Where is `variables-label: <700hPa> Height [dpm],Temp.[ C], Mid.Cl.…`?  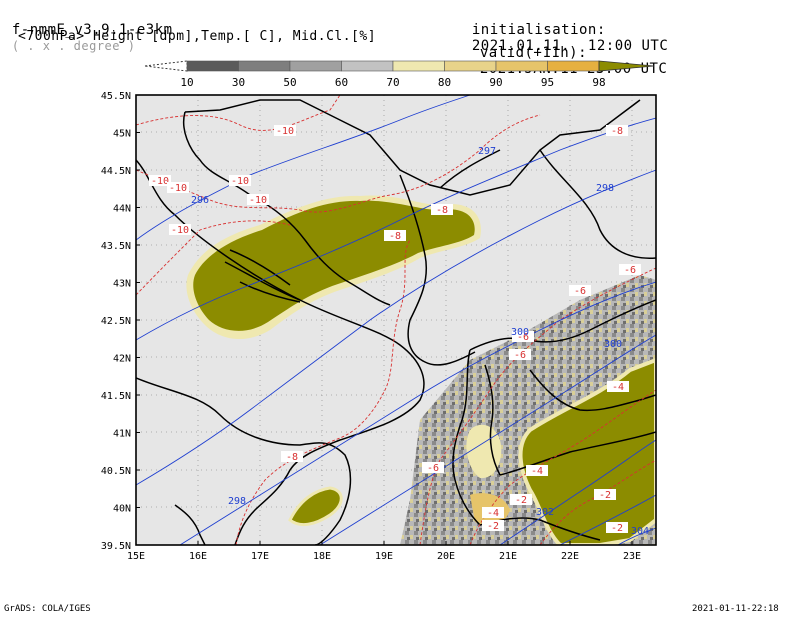 variables-label: <700hPa> Height [dpm],Temp.[ C], Mid.Cl.… is located at coordinates (197, 36).